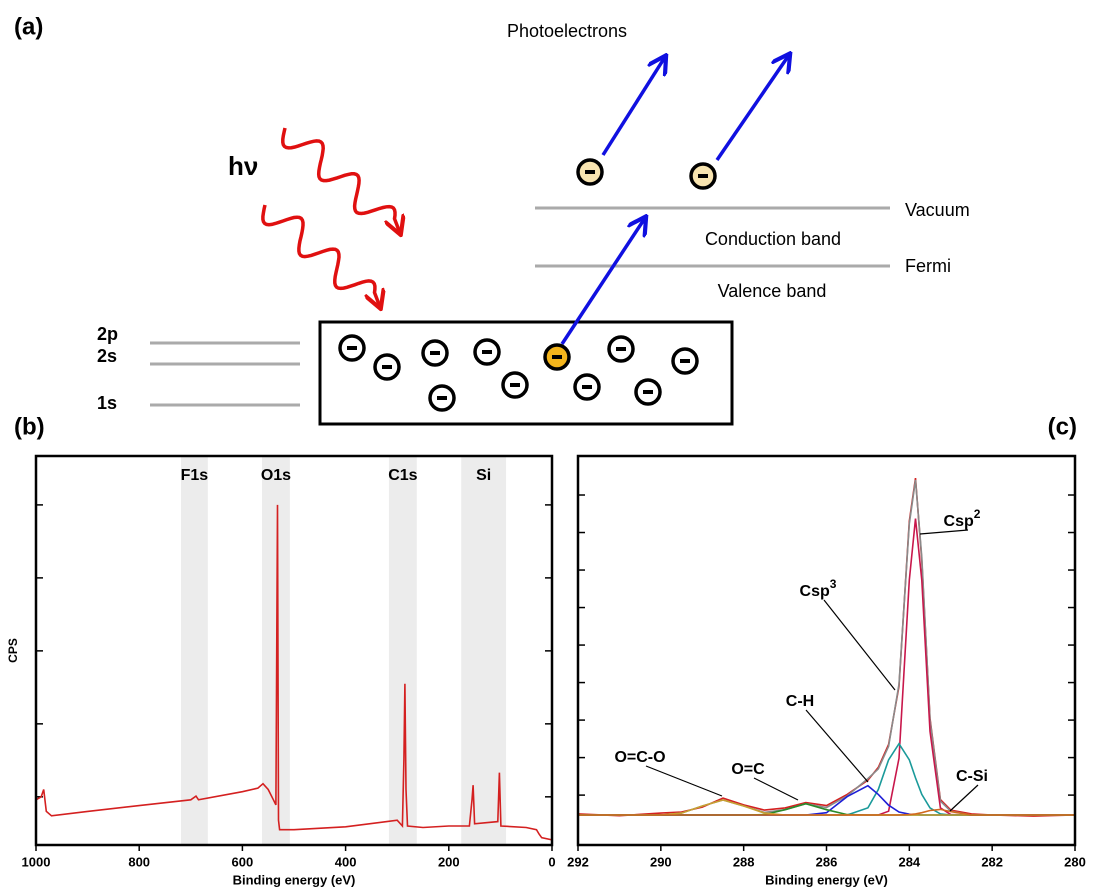  What do you see at coordinates (827, 861) in the screenshot?
I see `x-tick-label: 286` at bounding box center [827, 861].